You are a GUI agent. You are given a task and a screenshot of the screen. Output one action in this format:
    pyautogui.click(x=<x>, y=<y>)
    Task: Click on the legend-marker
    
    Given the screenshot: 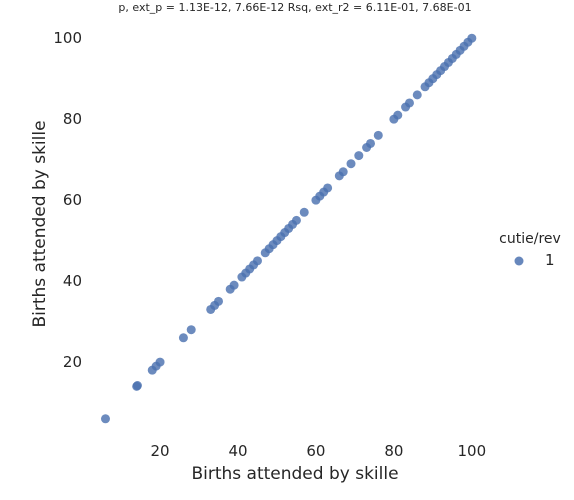 What is the action you would take?
    pyautogui.click(x=519, y=261)
    